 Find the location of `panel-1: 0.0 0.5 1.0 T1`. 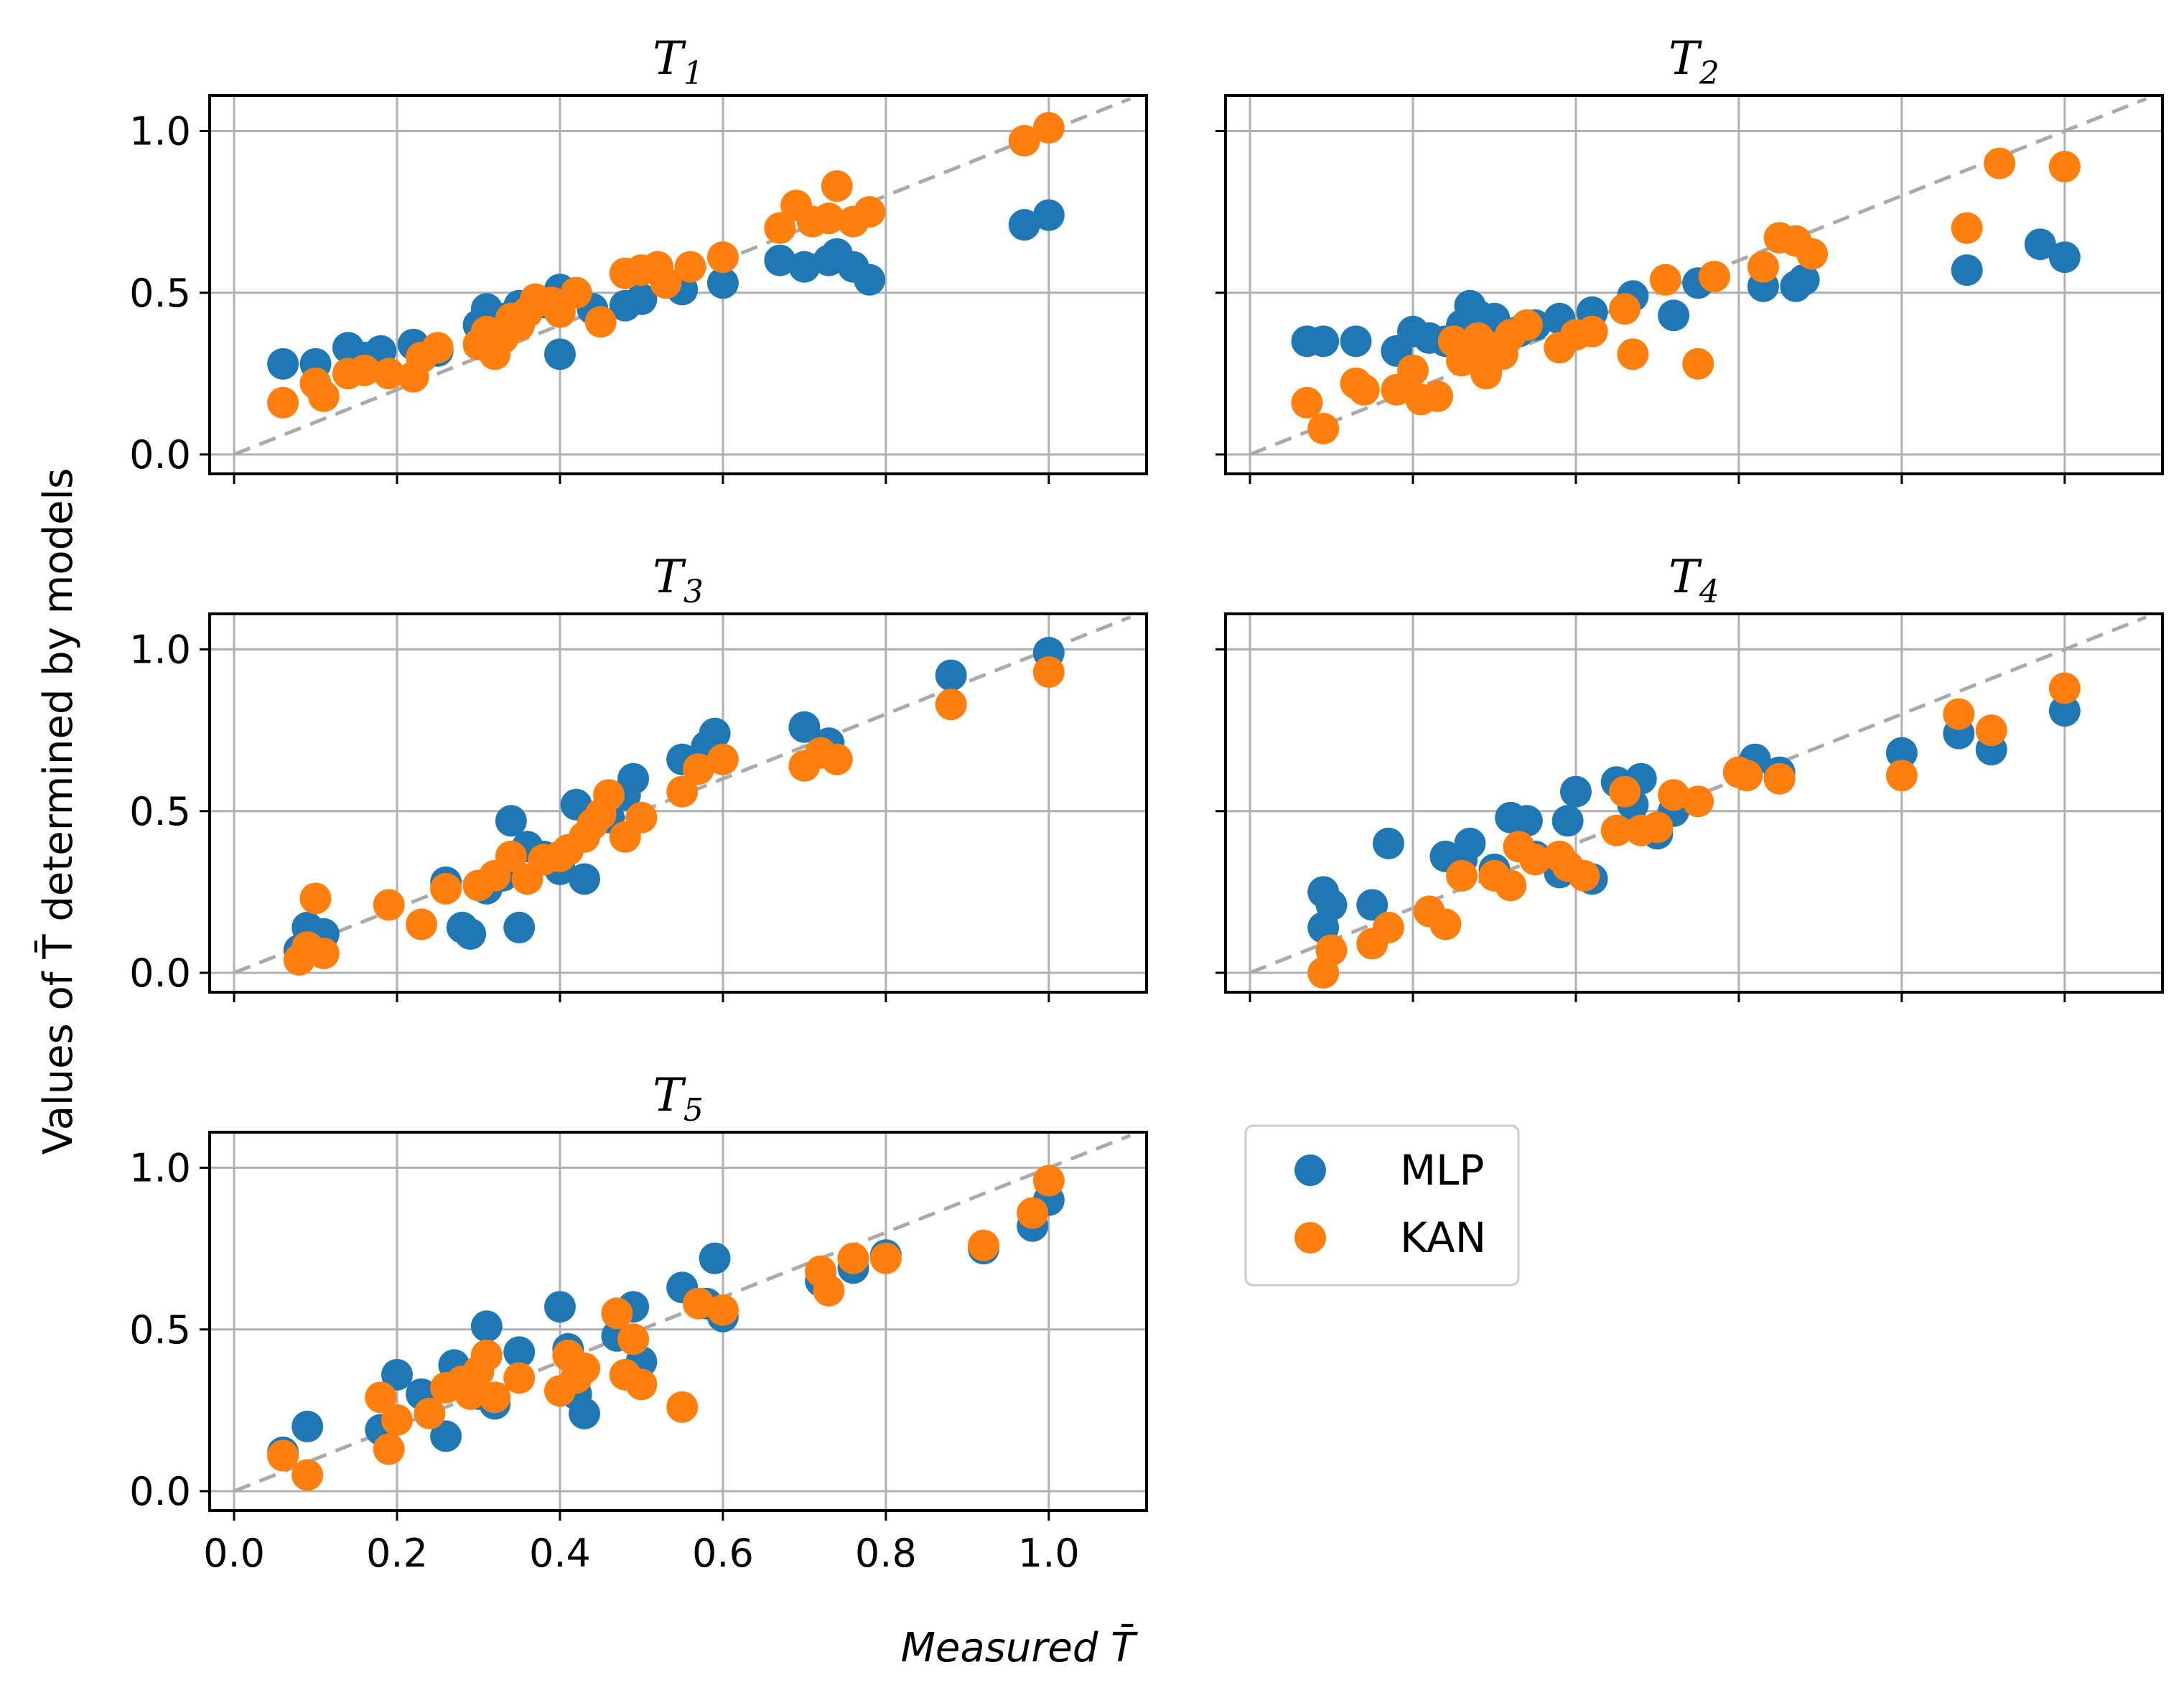

panel-1: 0.0 0.5 1.0 T1 is located at coordinates (638, 258).